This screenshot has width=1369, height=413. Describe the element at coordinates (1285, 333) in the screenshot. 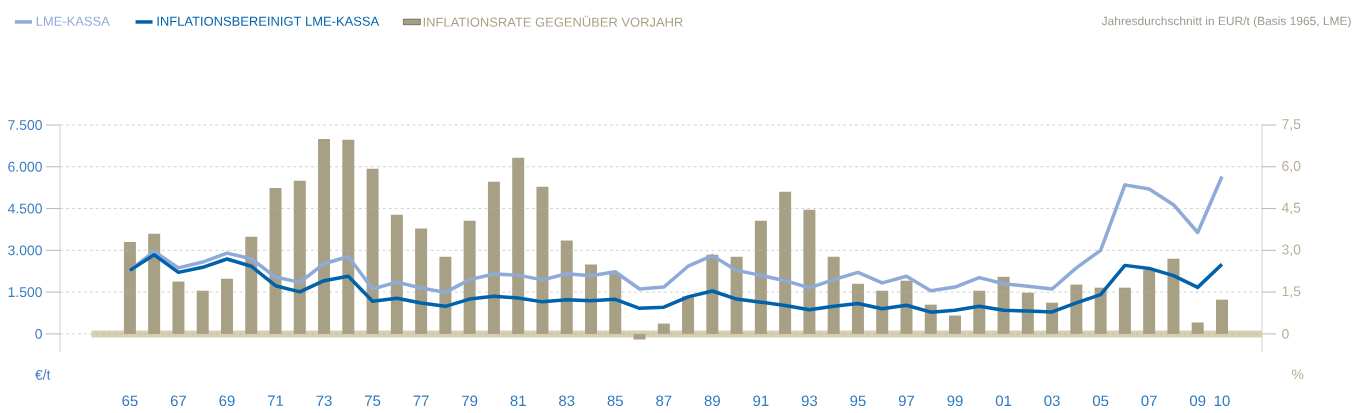

I see `y2-tick-label: 0` at that location.